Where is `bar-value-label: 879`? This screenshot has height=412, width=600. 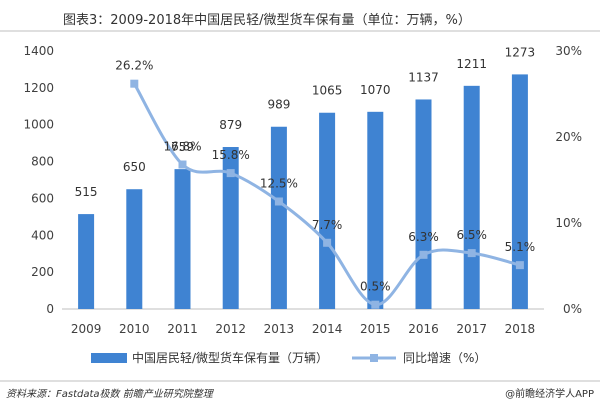 bar-value-label: 879 is located at coordinates (230, 125).